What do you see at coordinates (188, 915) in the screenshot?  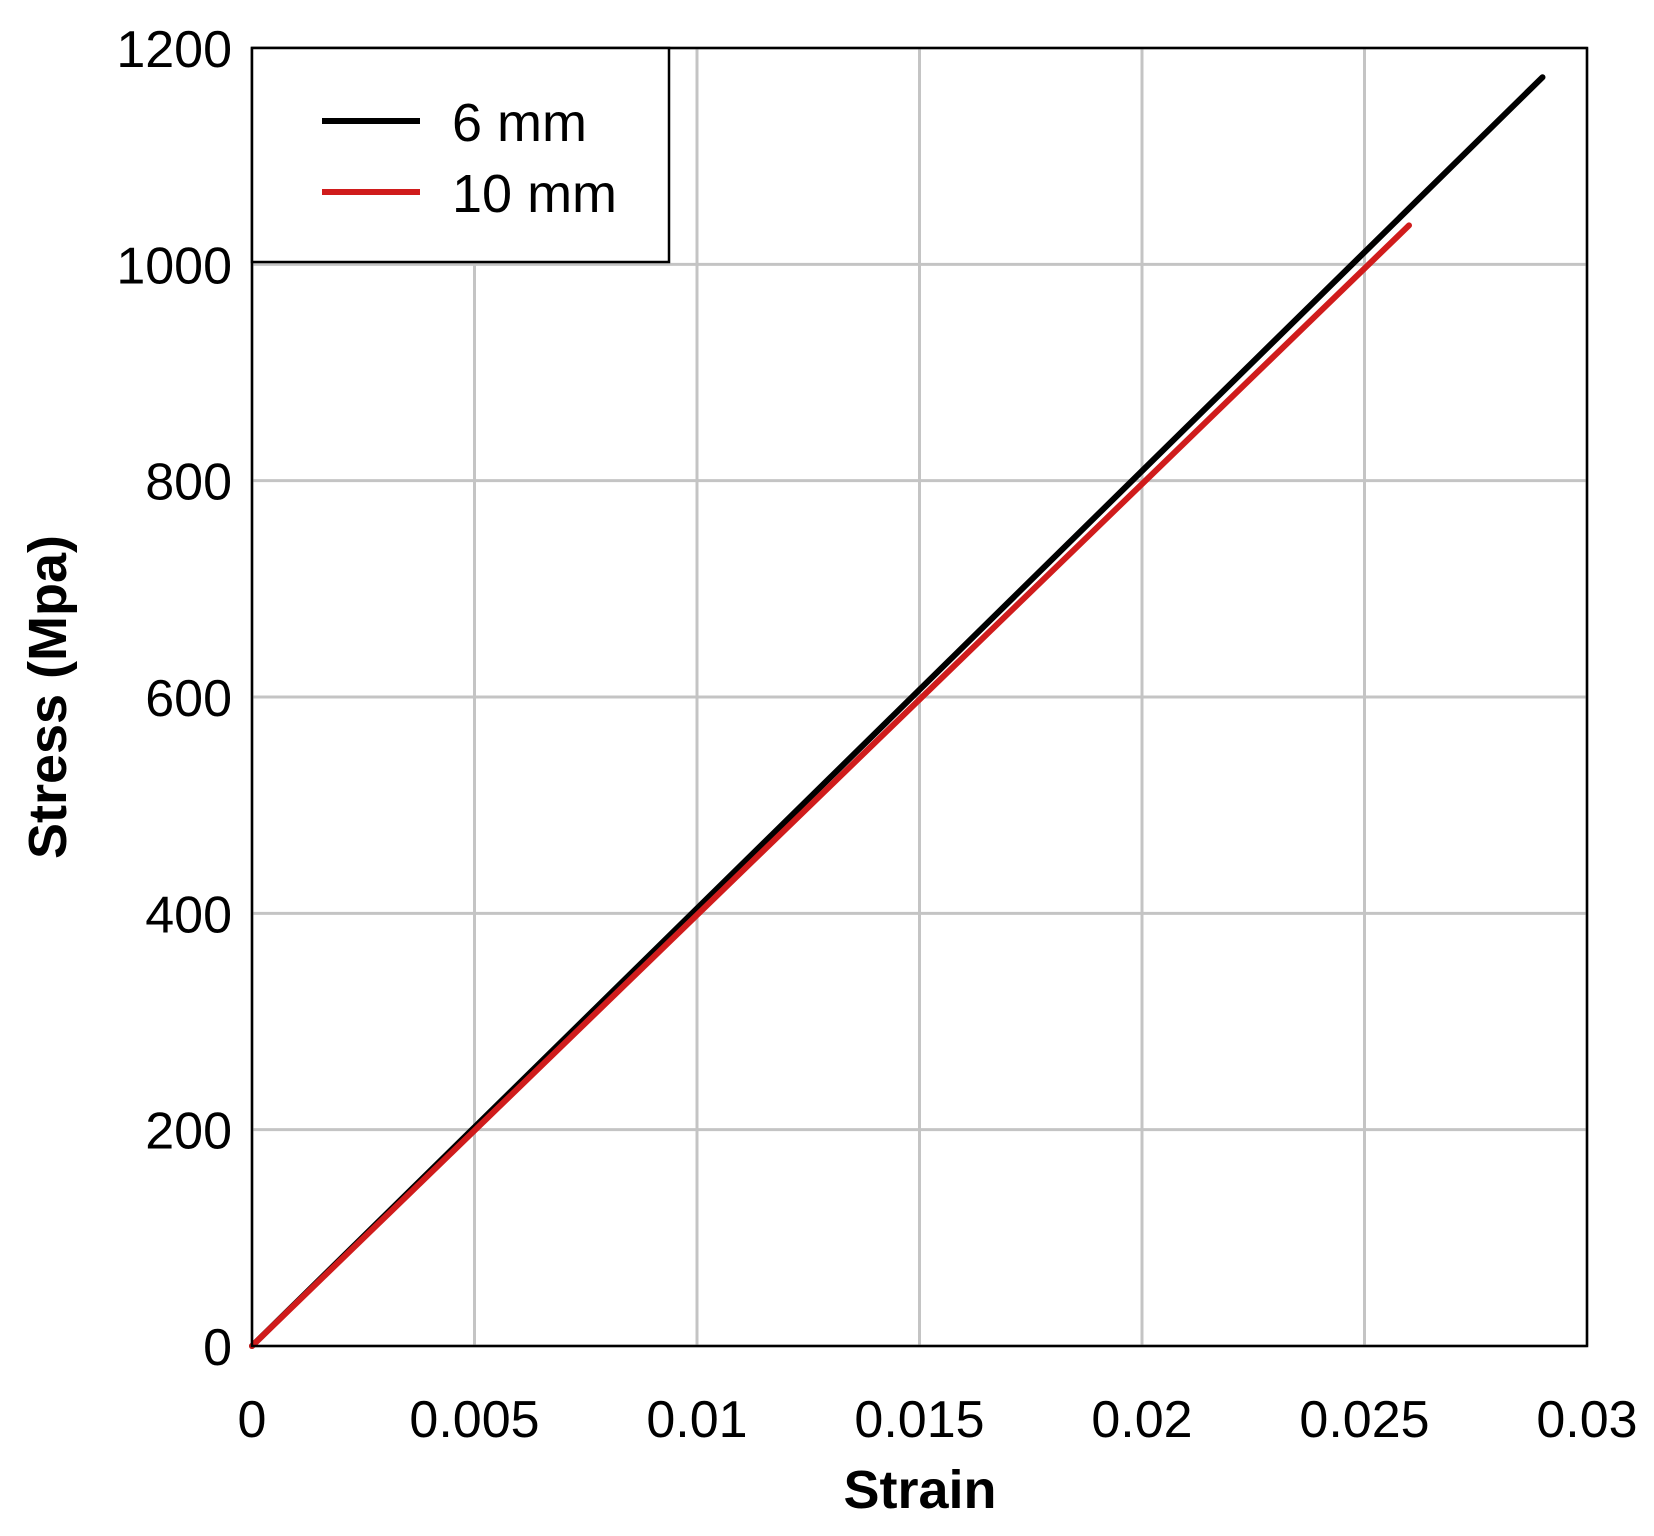 I see `y-tick-label: 400` at bounding box center [188, 915].